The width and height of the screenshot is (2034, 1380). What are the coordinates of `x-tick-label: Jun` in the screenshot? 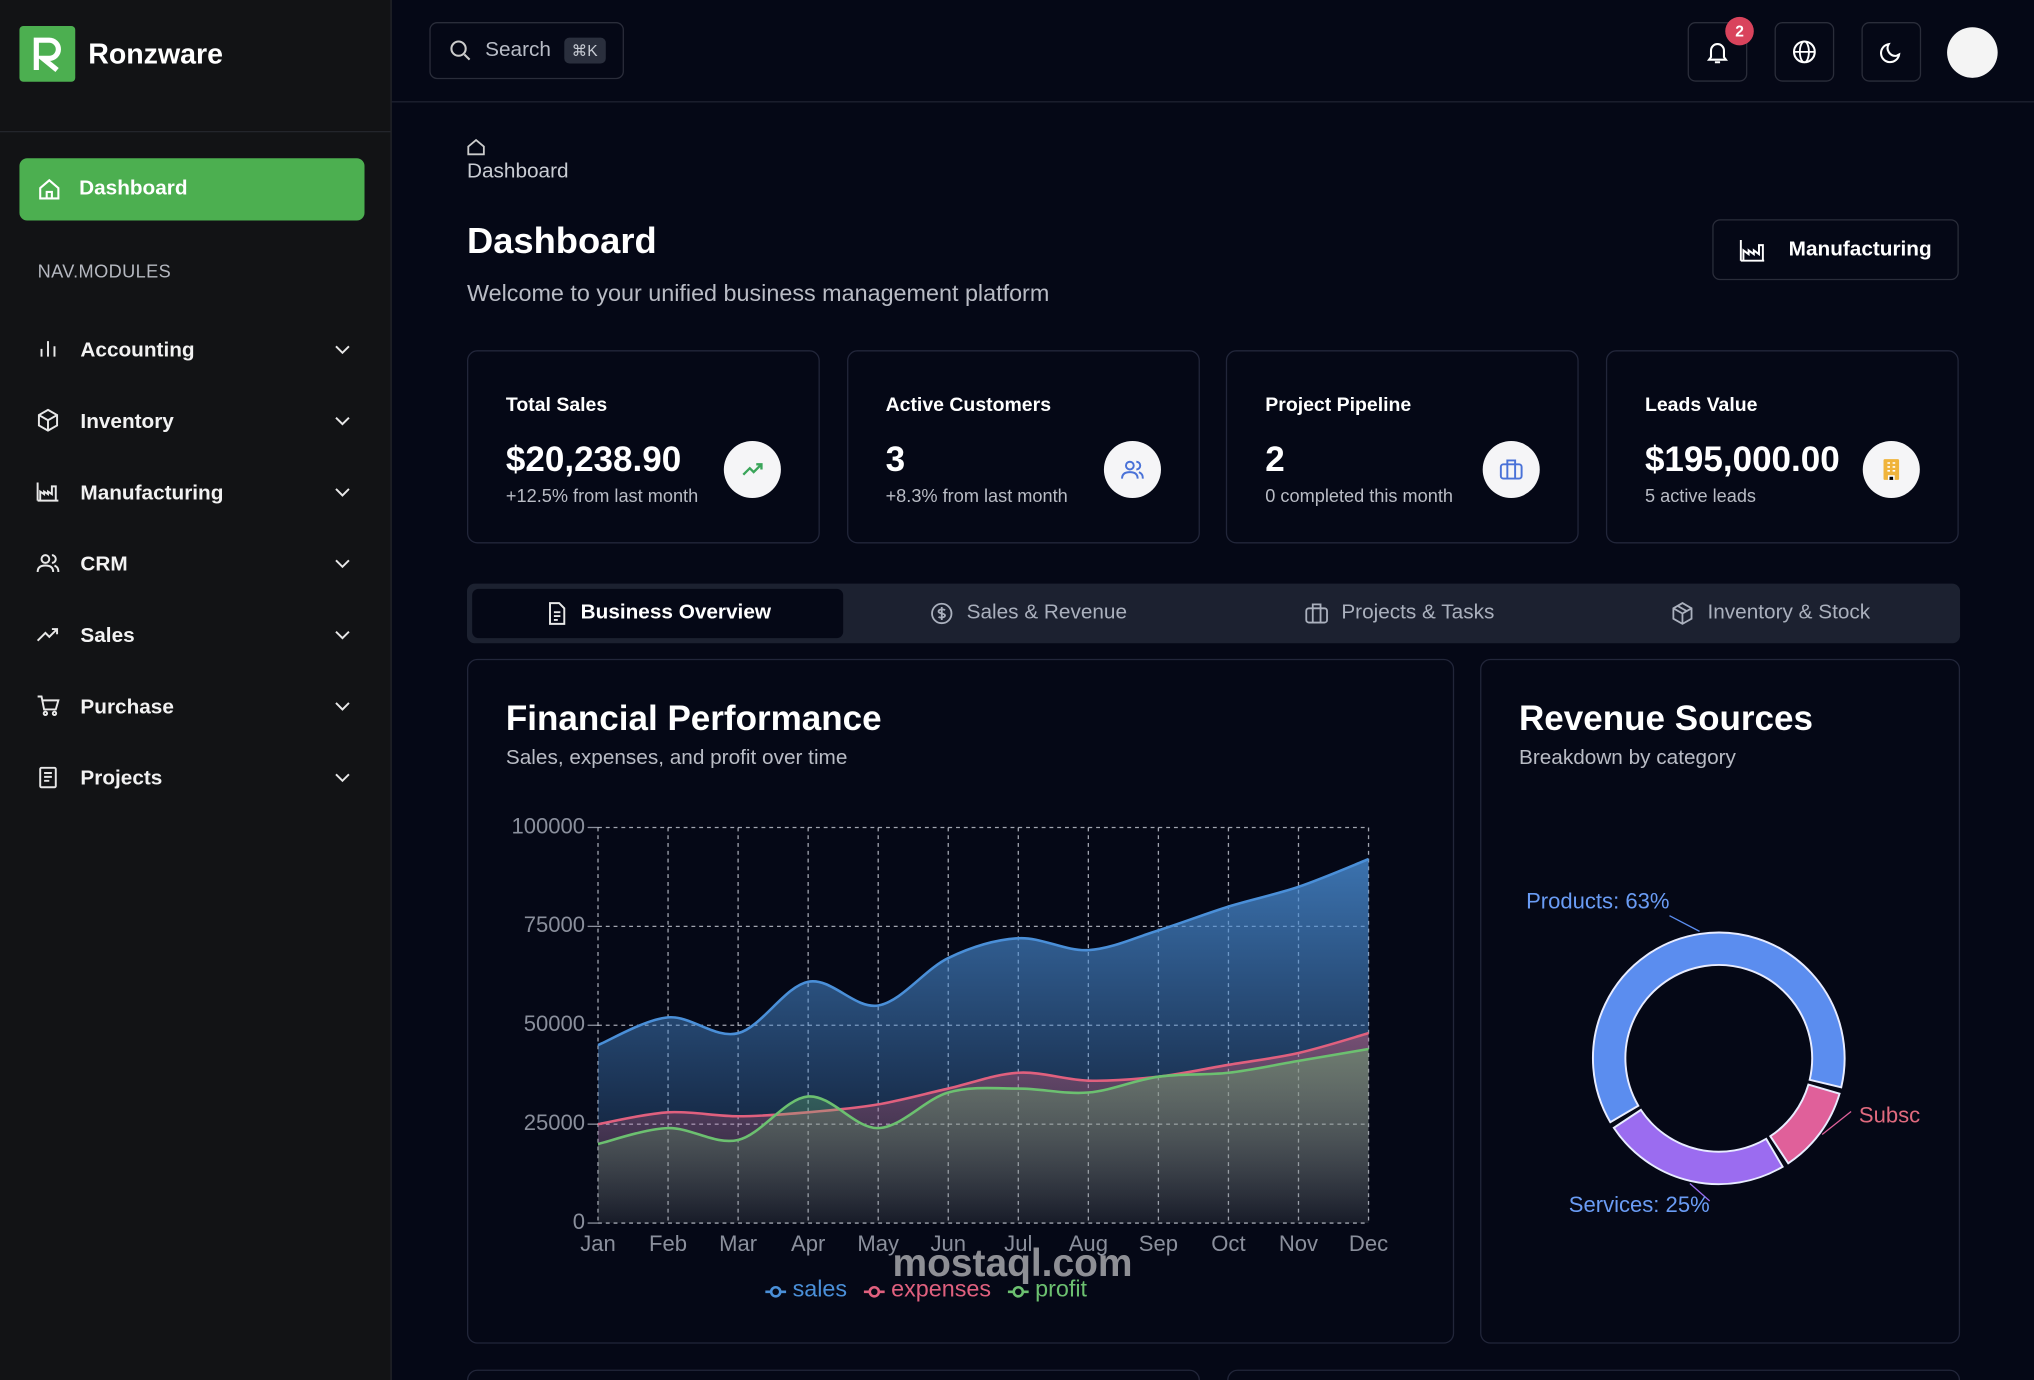 It's located at (948, 1243).